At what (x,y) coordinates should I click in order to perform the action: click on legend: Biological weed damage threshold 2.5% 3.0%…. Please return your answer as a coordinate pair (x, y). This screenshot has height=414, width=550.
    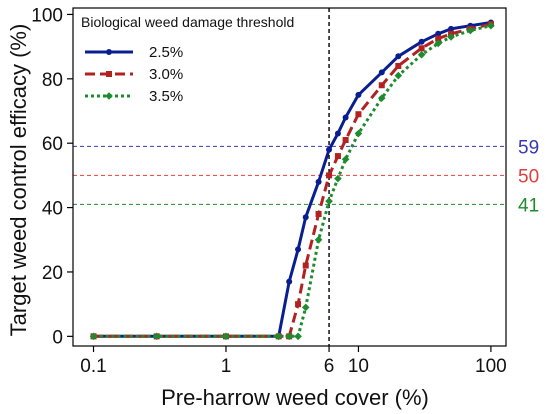
    Looking at the image, I should click on (187, 59).